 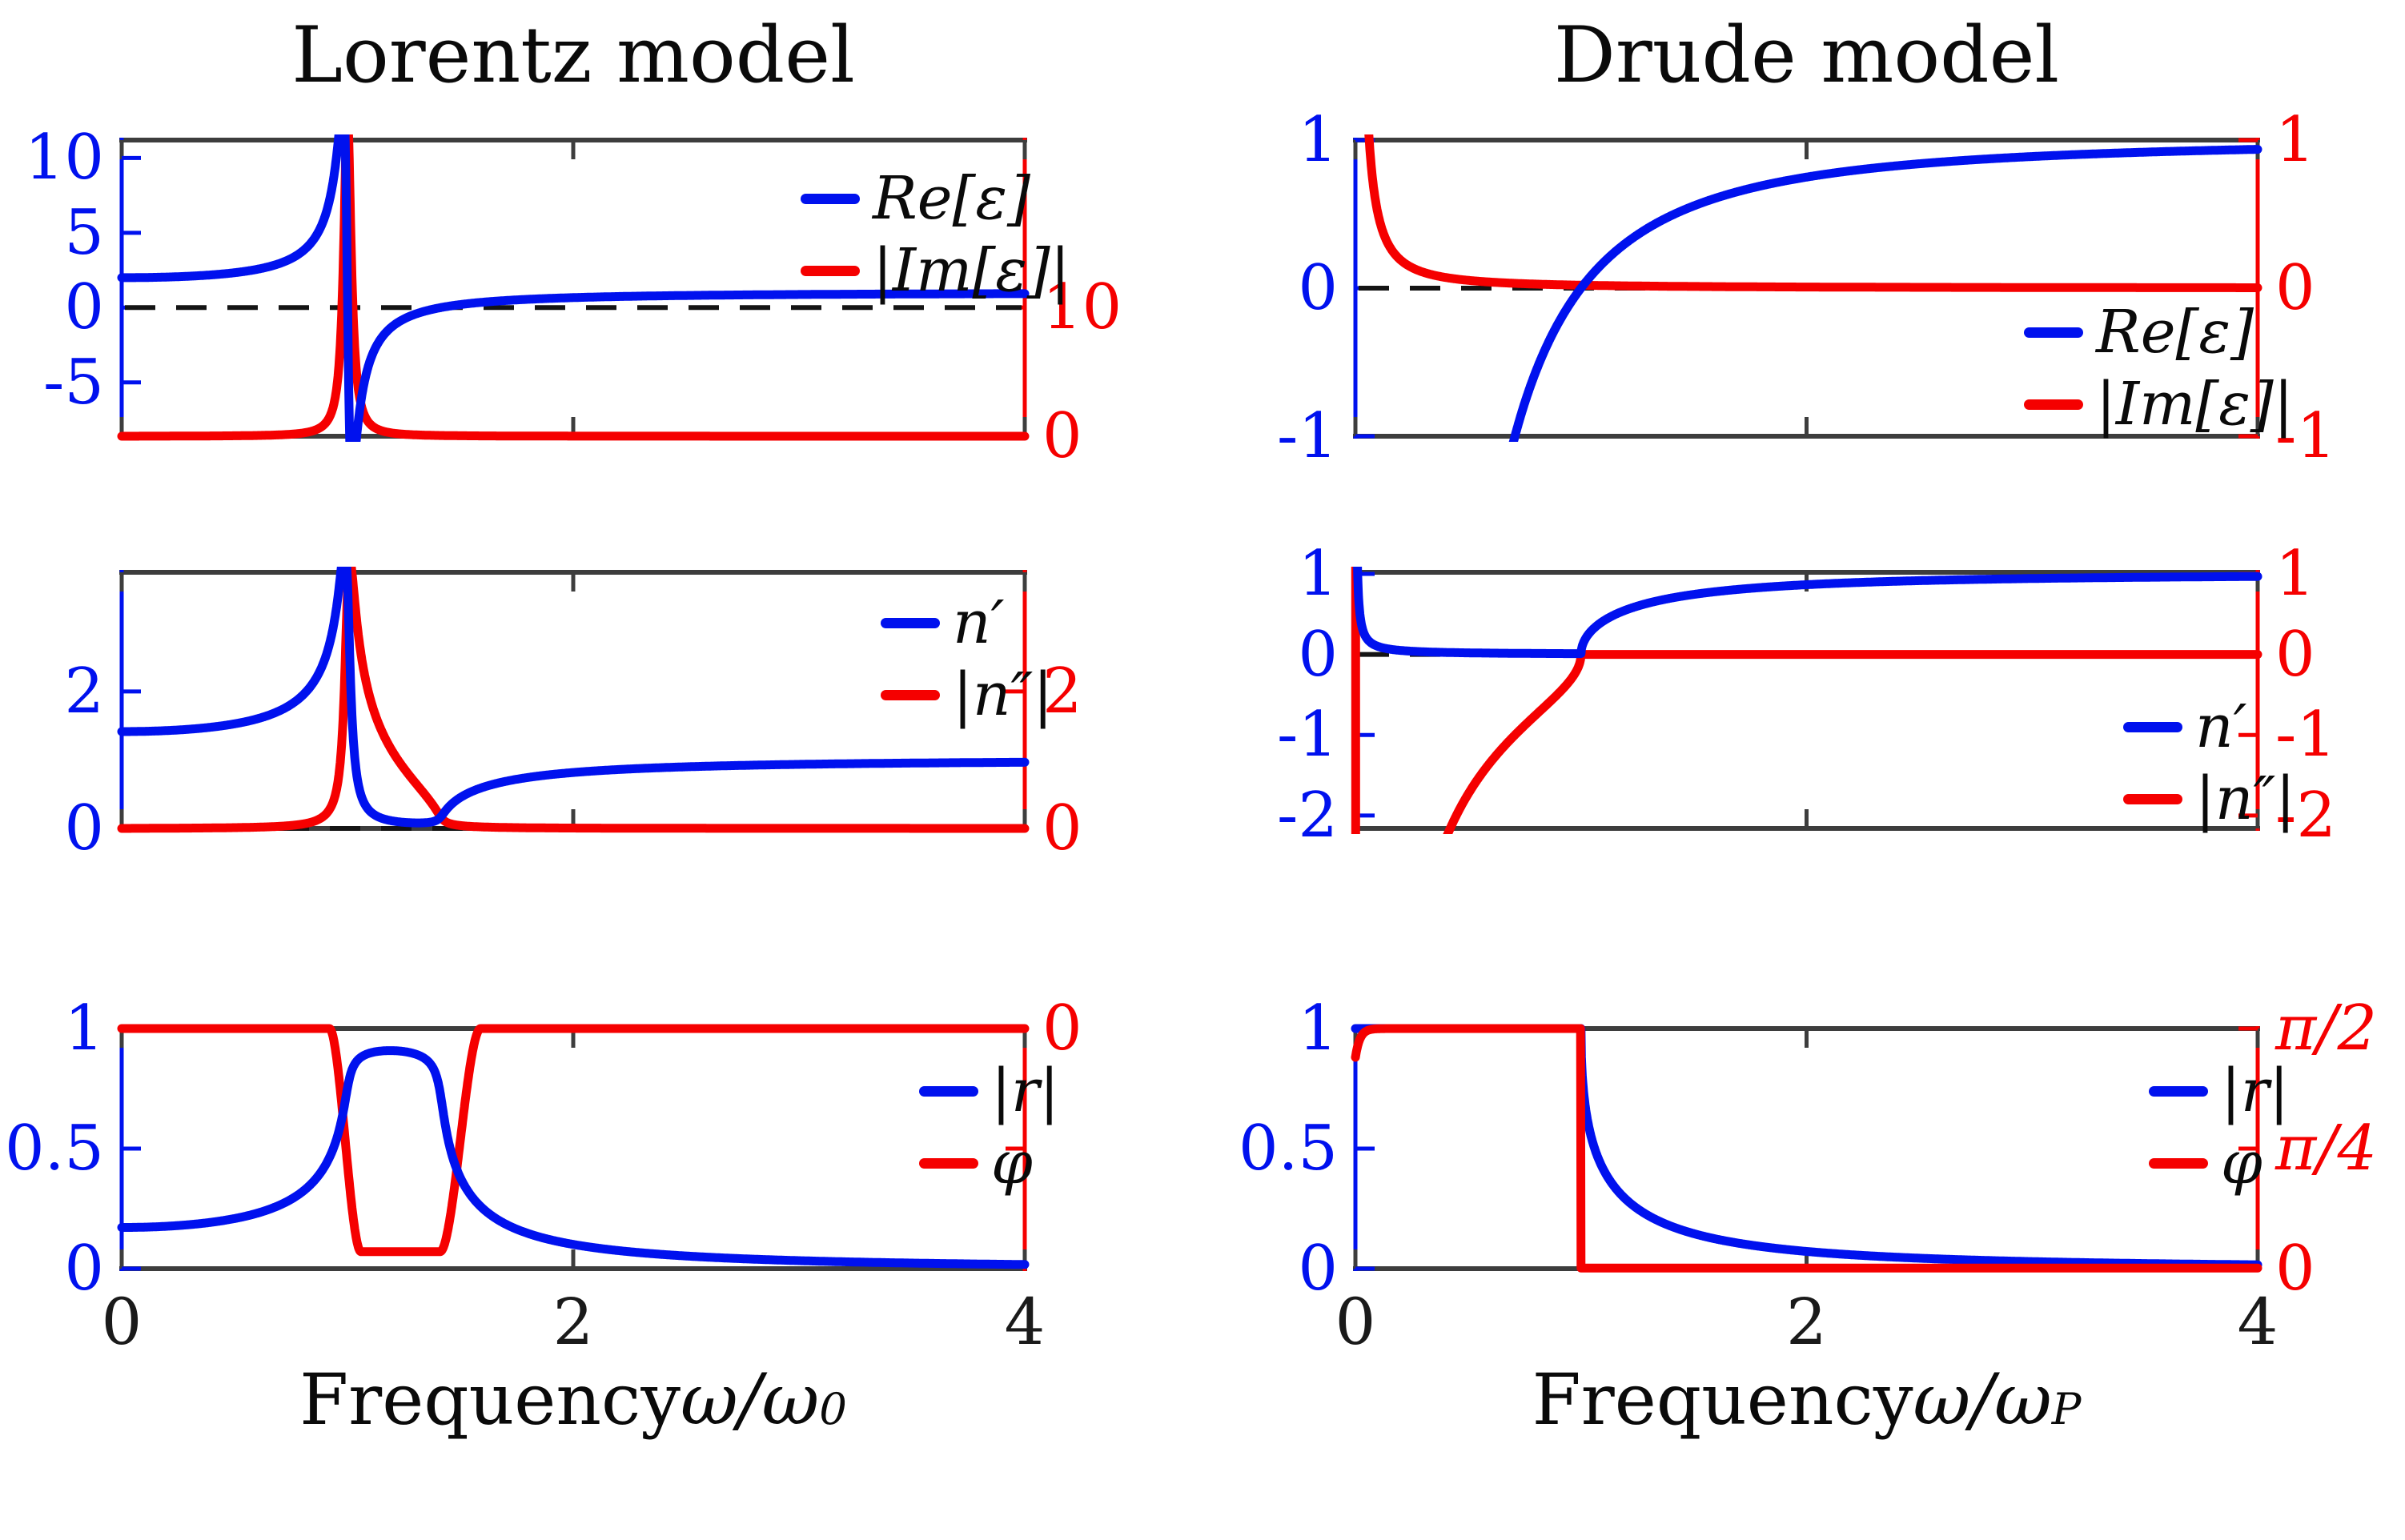 I want to click on column-title: Lorentz model, so click(x=573, y=55).